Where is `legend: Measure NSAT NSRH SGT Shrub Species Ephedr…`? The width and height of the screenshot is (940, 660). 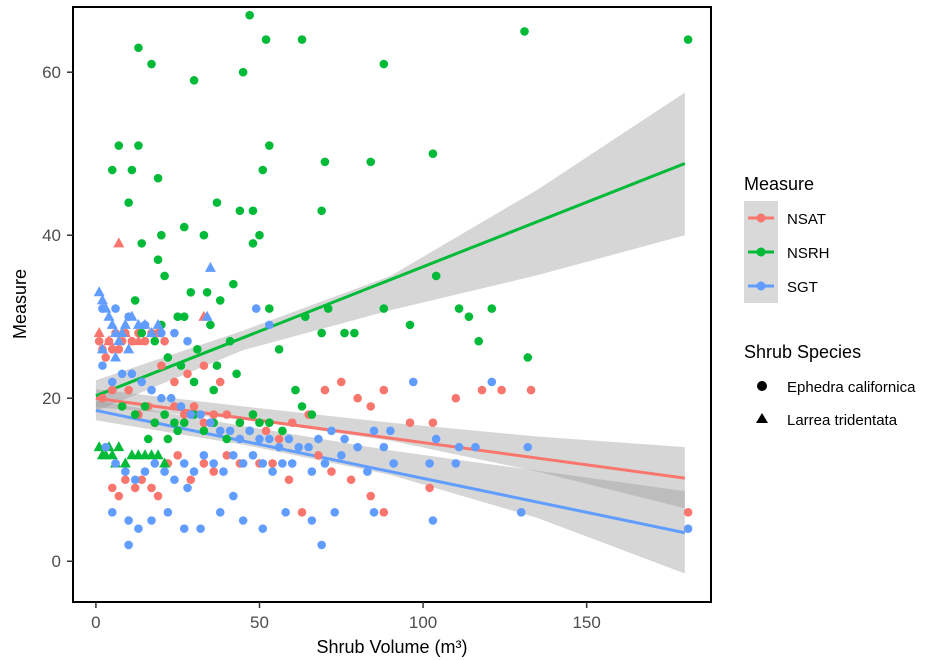 legend: Measure NSAT NSRH SGT Shrub Species Ephedr… is located at coordinates (830, 301).